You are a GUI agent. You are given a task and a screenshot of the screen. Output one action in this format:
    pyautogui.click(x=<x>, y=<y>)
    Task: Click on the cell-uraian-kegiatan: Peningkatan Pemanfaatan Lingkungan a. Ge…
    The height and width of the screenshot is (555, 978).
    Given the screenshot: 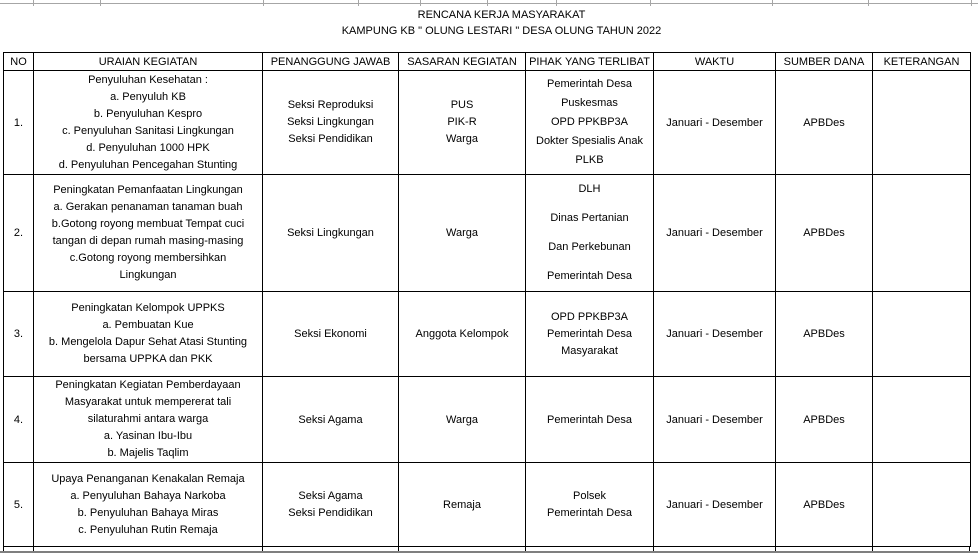 What is the action you would take?
    pyautogui.click(x=148, y=233)
    